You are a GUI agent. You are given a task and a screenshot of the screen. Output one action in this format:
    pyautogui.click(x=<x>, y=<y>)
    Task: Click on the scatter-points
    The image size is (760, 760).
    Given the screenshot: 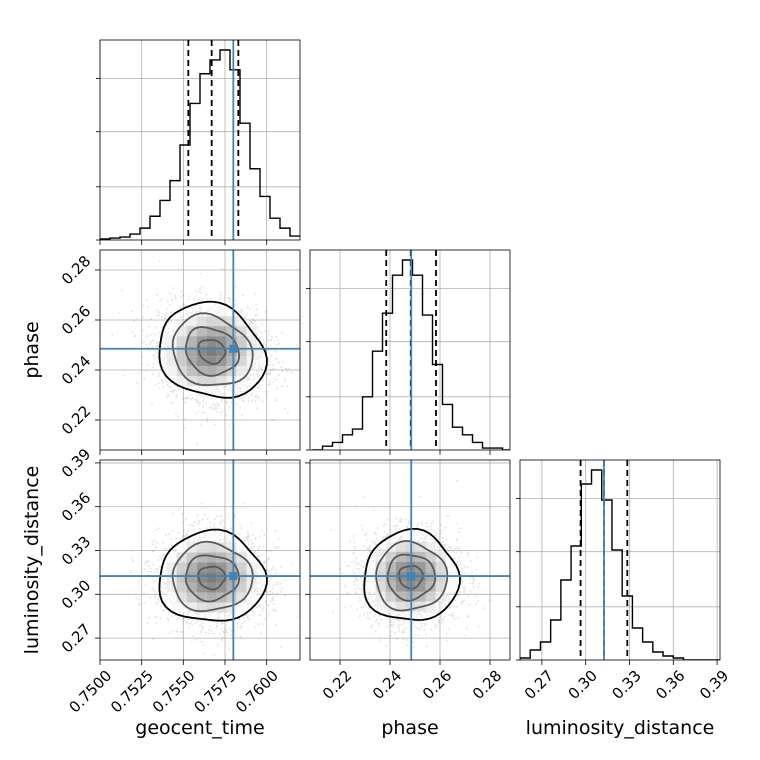 What is the action you would take?
    pyautogui.click(x=205, y=353)
    